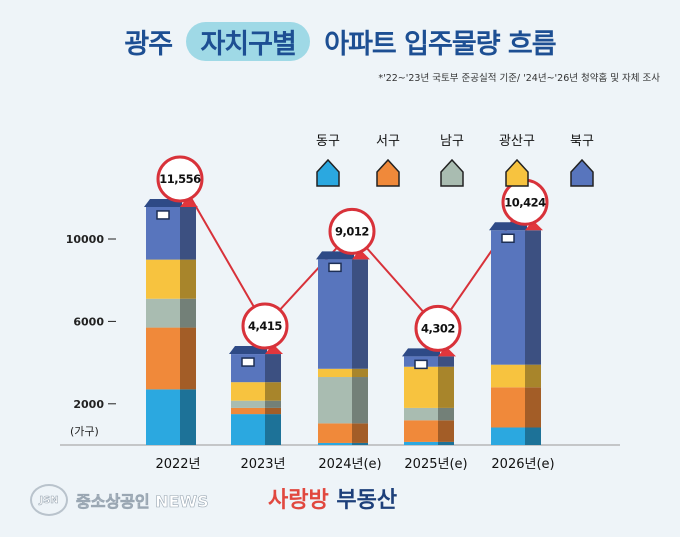  What do you see at coordinates (49, 500) in the screenshot?
I see `news-logo-mark: JSN` at bounding box center [49, 500].